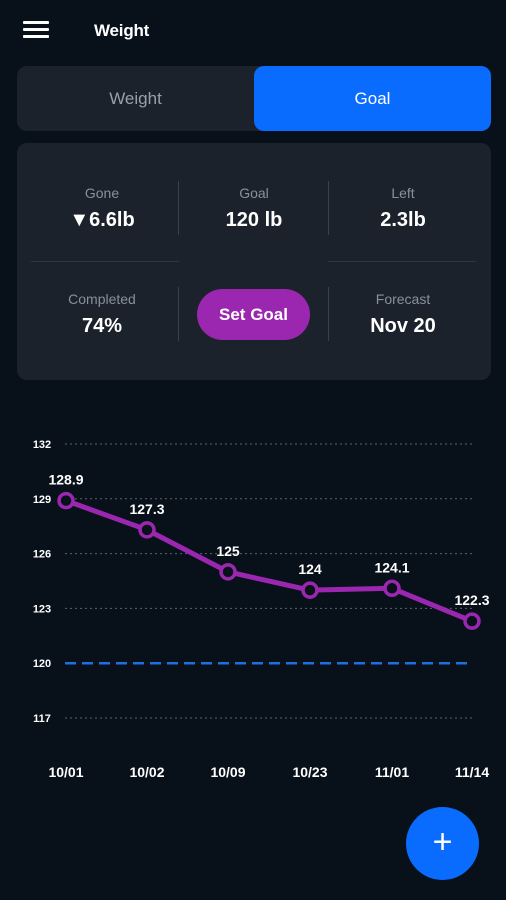 The height and width of the screenshot is (900, 506). I want to click on stat-completed-label: Completed, so click(102, 299).